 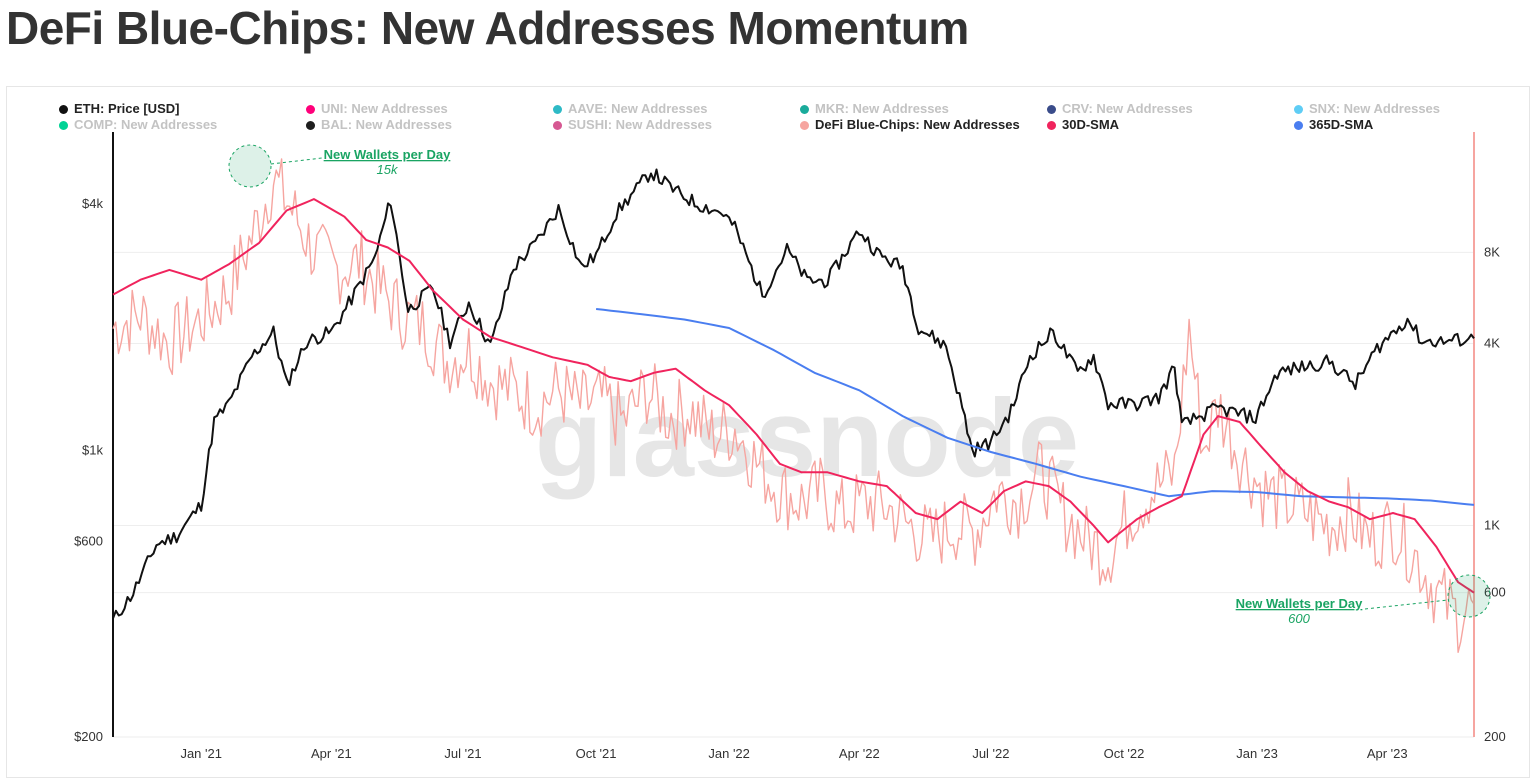 I want to click on x-tick-label: Jul '21, so click(x=462, y=753).